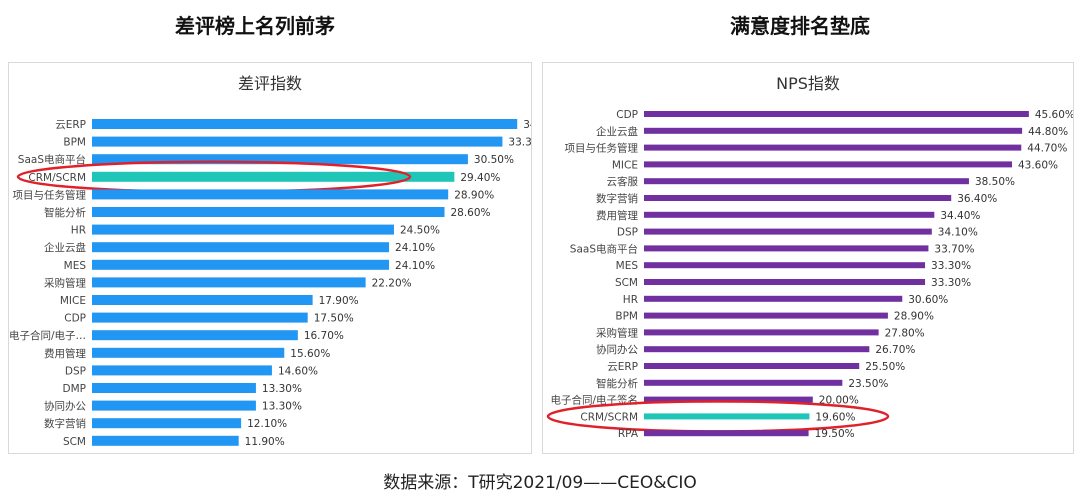 The height and width of the screenshot is (497, 1080). Describe the element at coordinates (617, 215) in the screenshot. I see `category-label-6: 费用管理` at that location.